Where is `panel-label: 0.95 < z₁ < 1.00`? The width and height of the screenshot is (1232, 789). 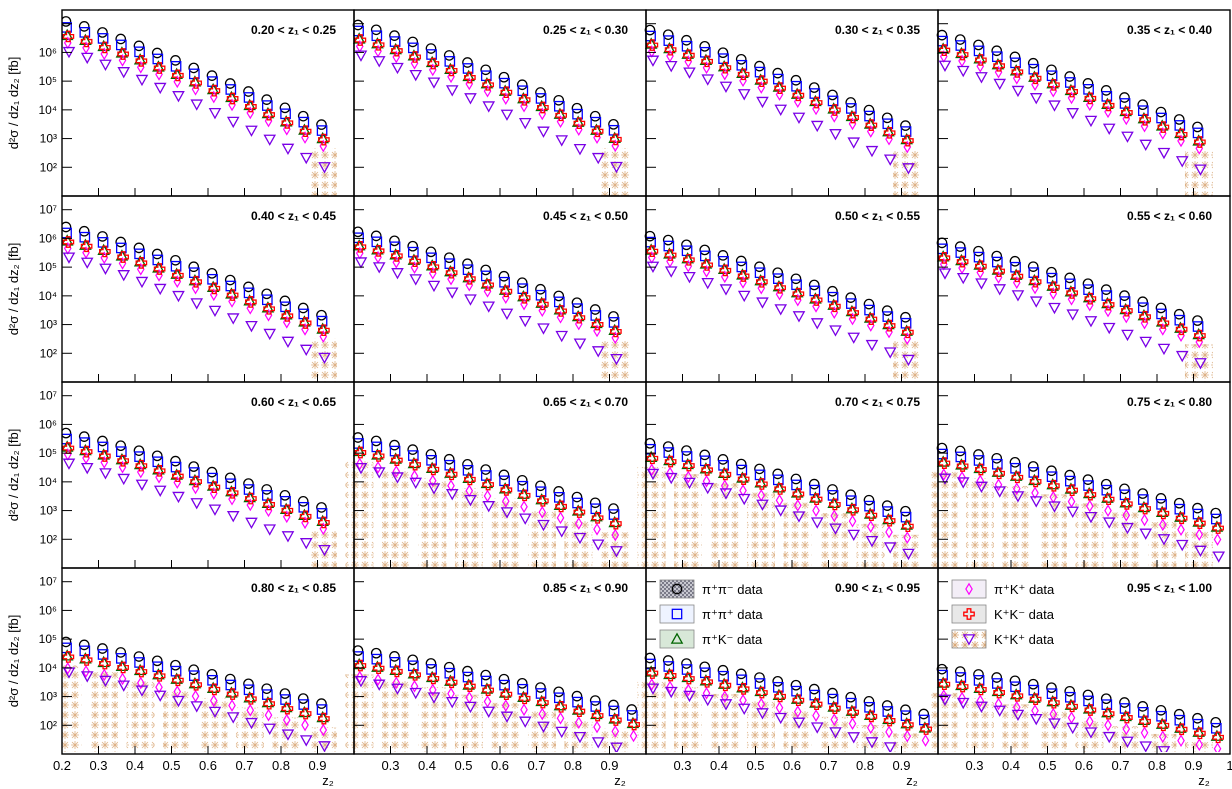 panel-label: 0.95 < z₁ < 1.00 is located at coordinates (1169, 588).